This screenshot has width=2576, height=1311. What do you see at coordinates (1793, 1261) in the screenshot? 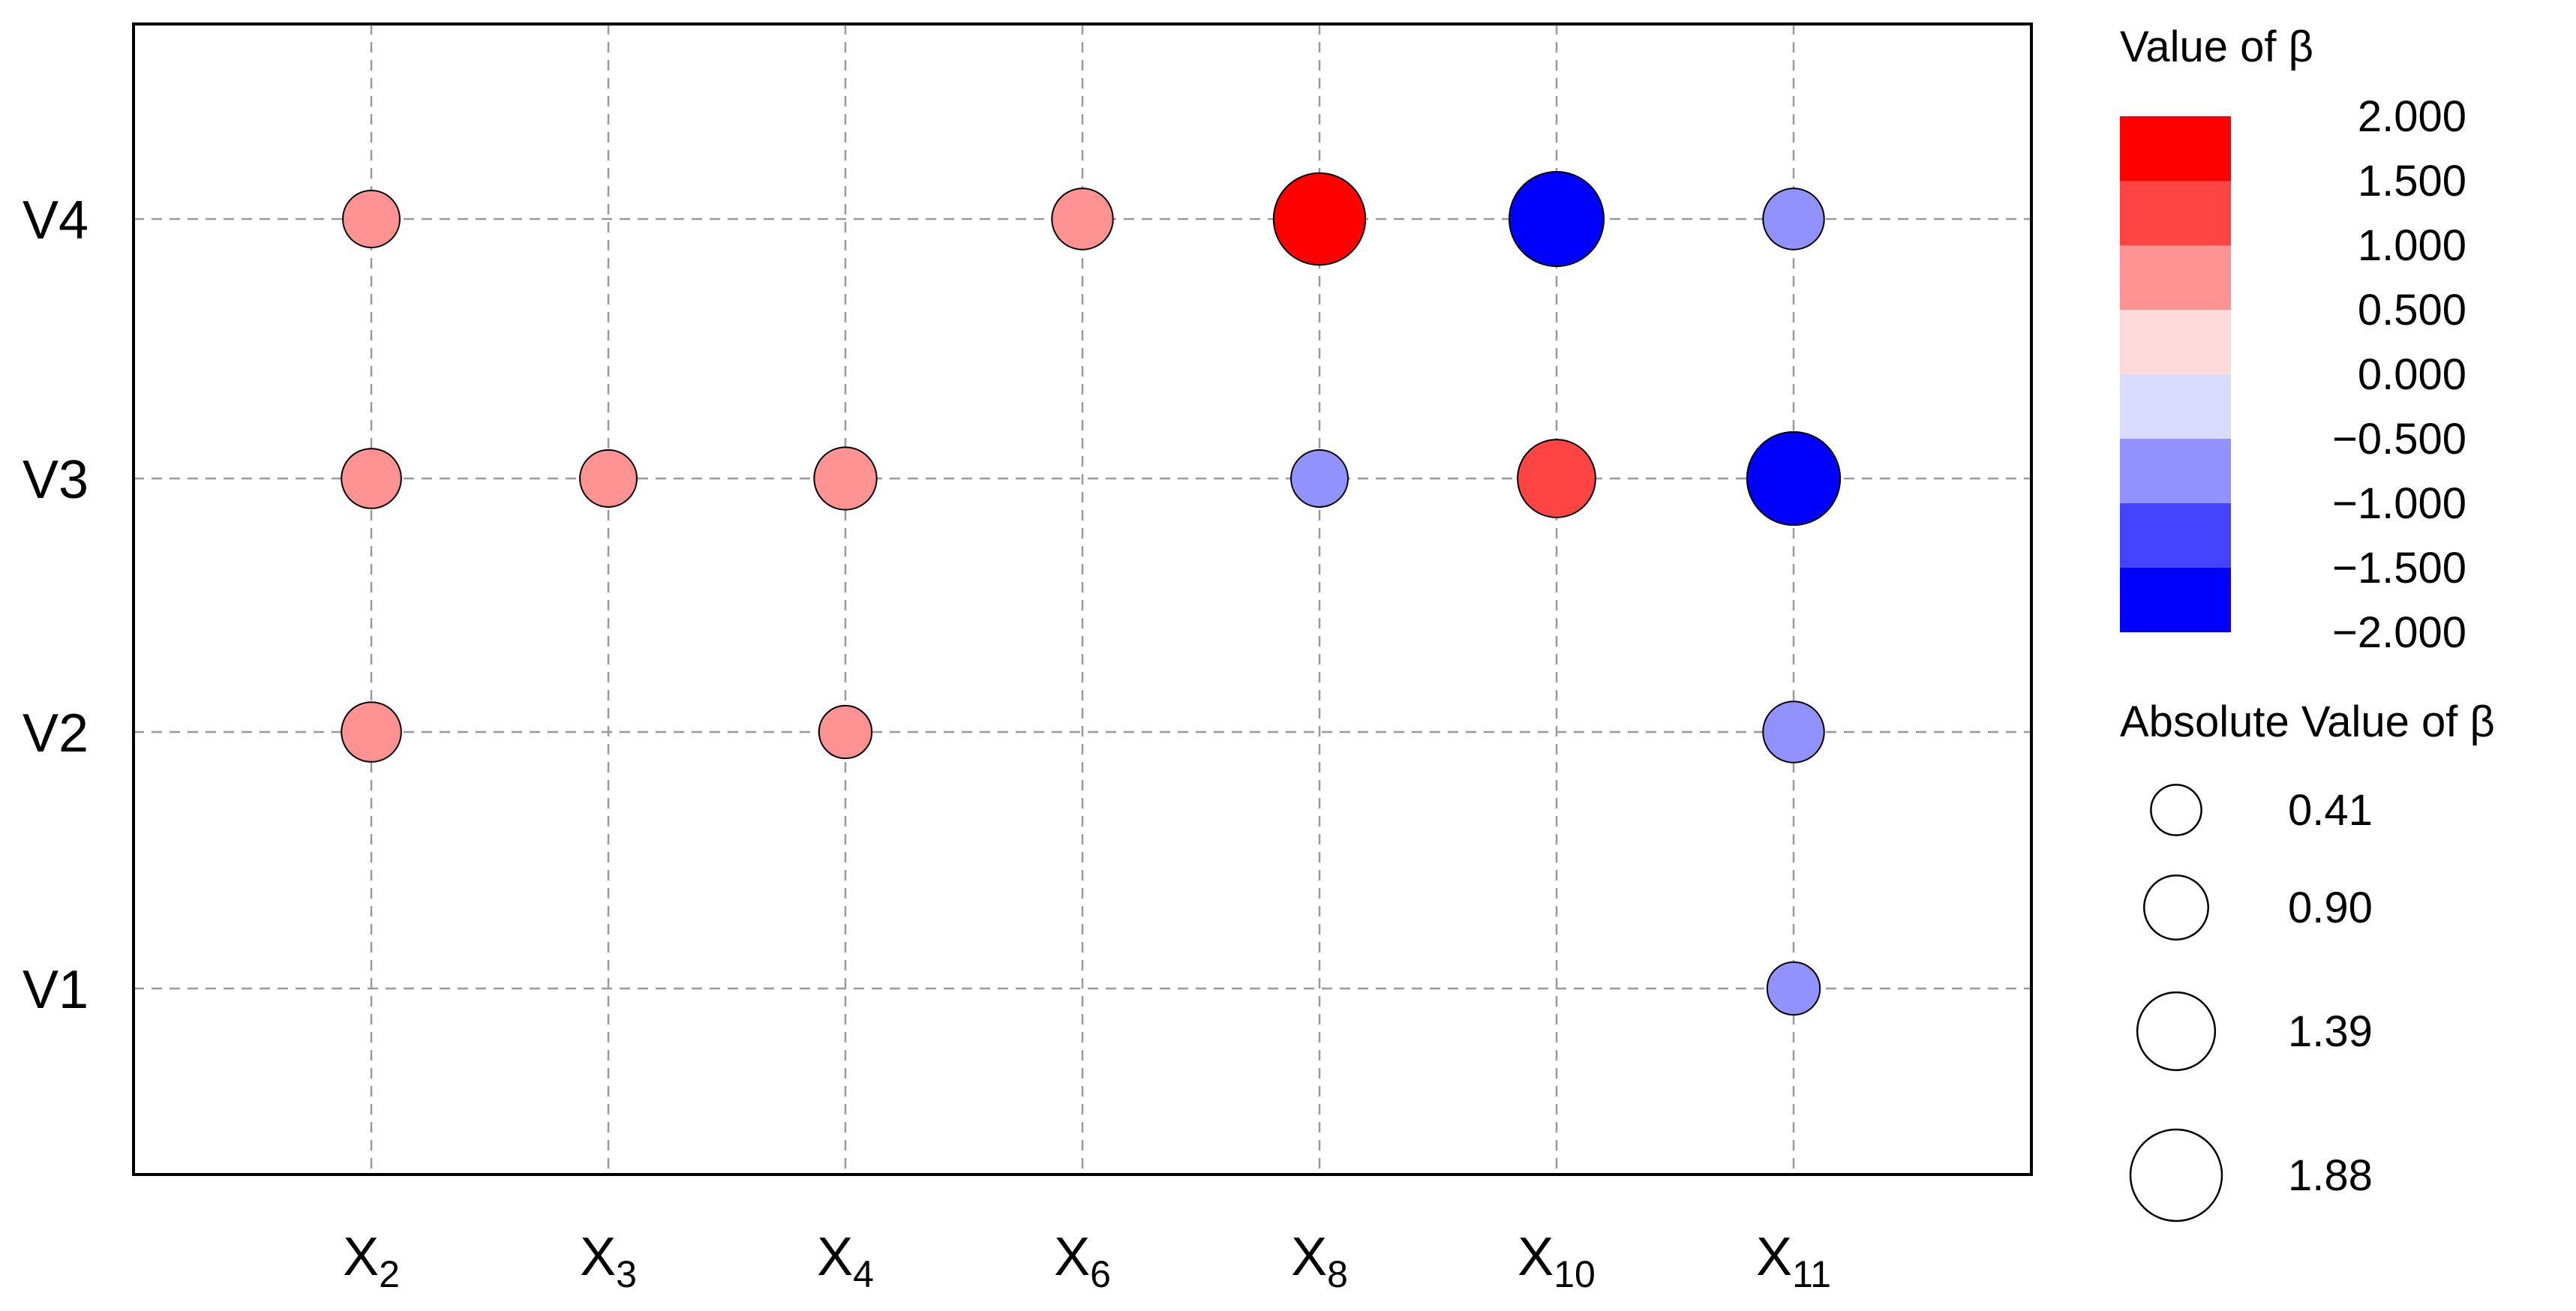
I see `x-tick-label: X11` at bounding box center [1793, 1261].